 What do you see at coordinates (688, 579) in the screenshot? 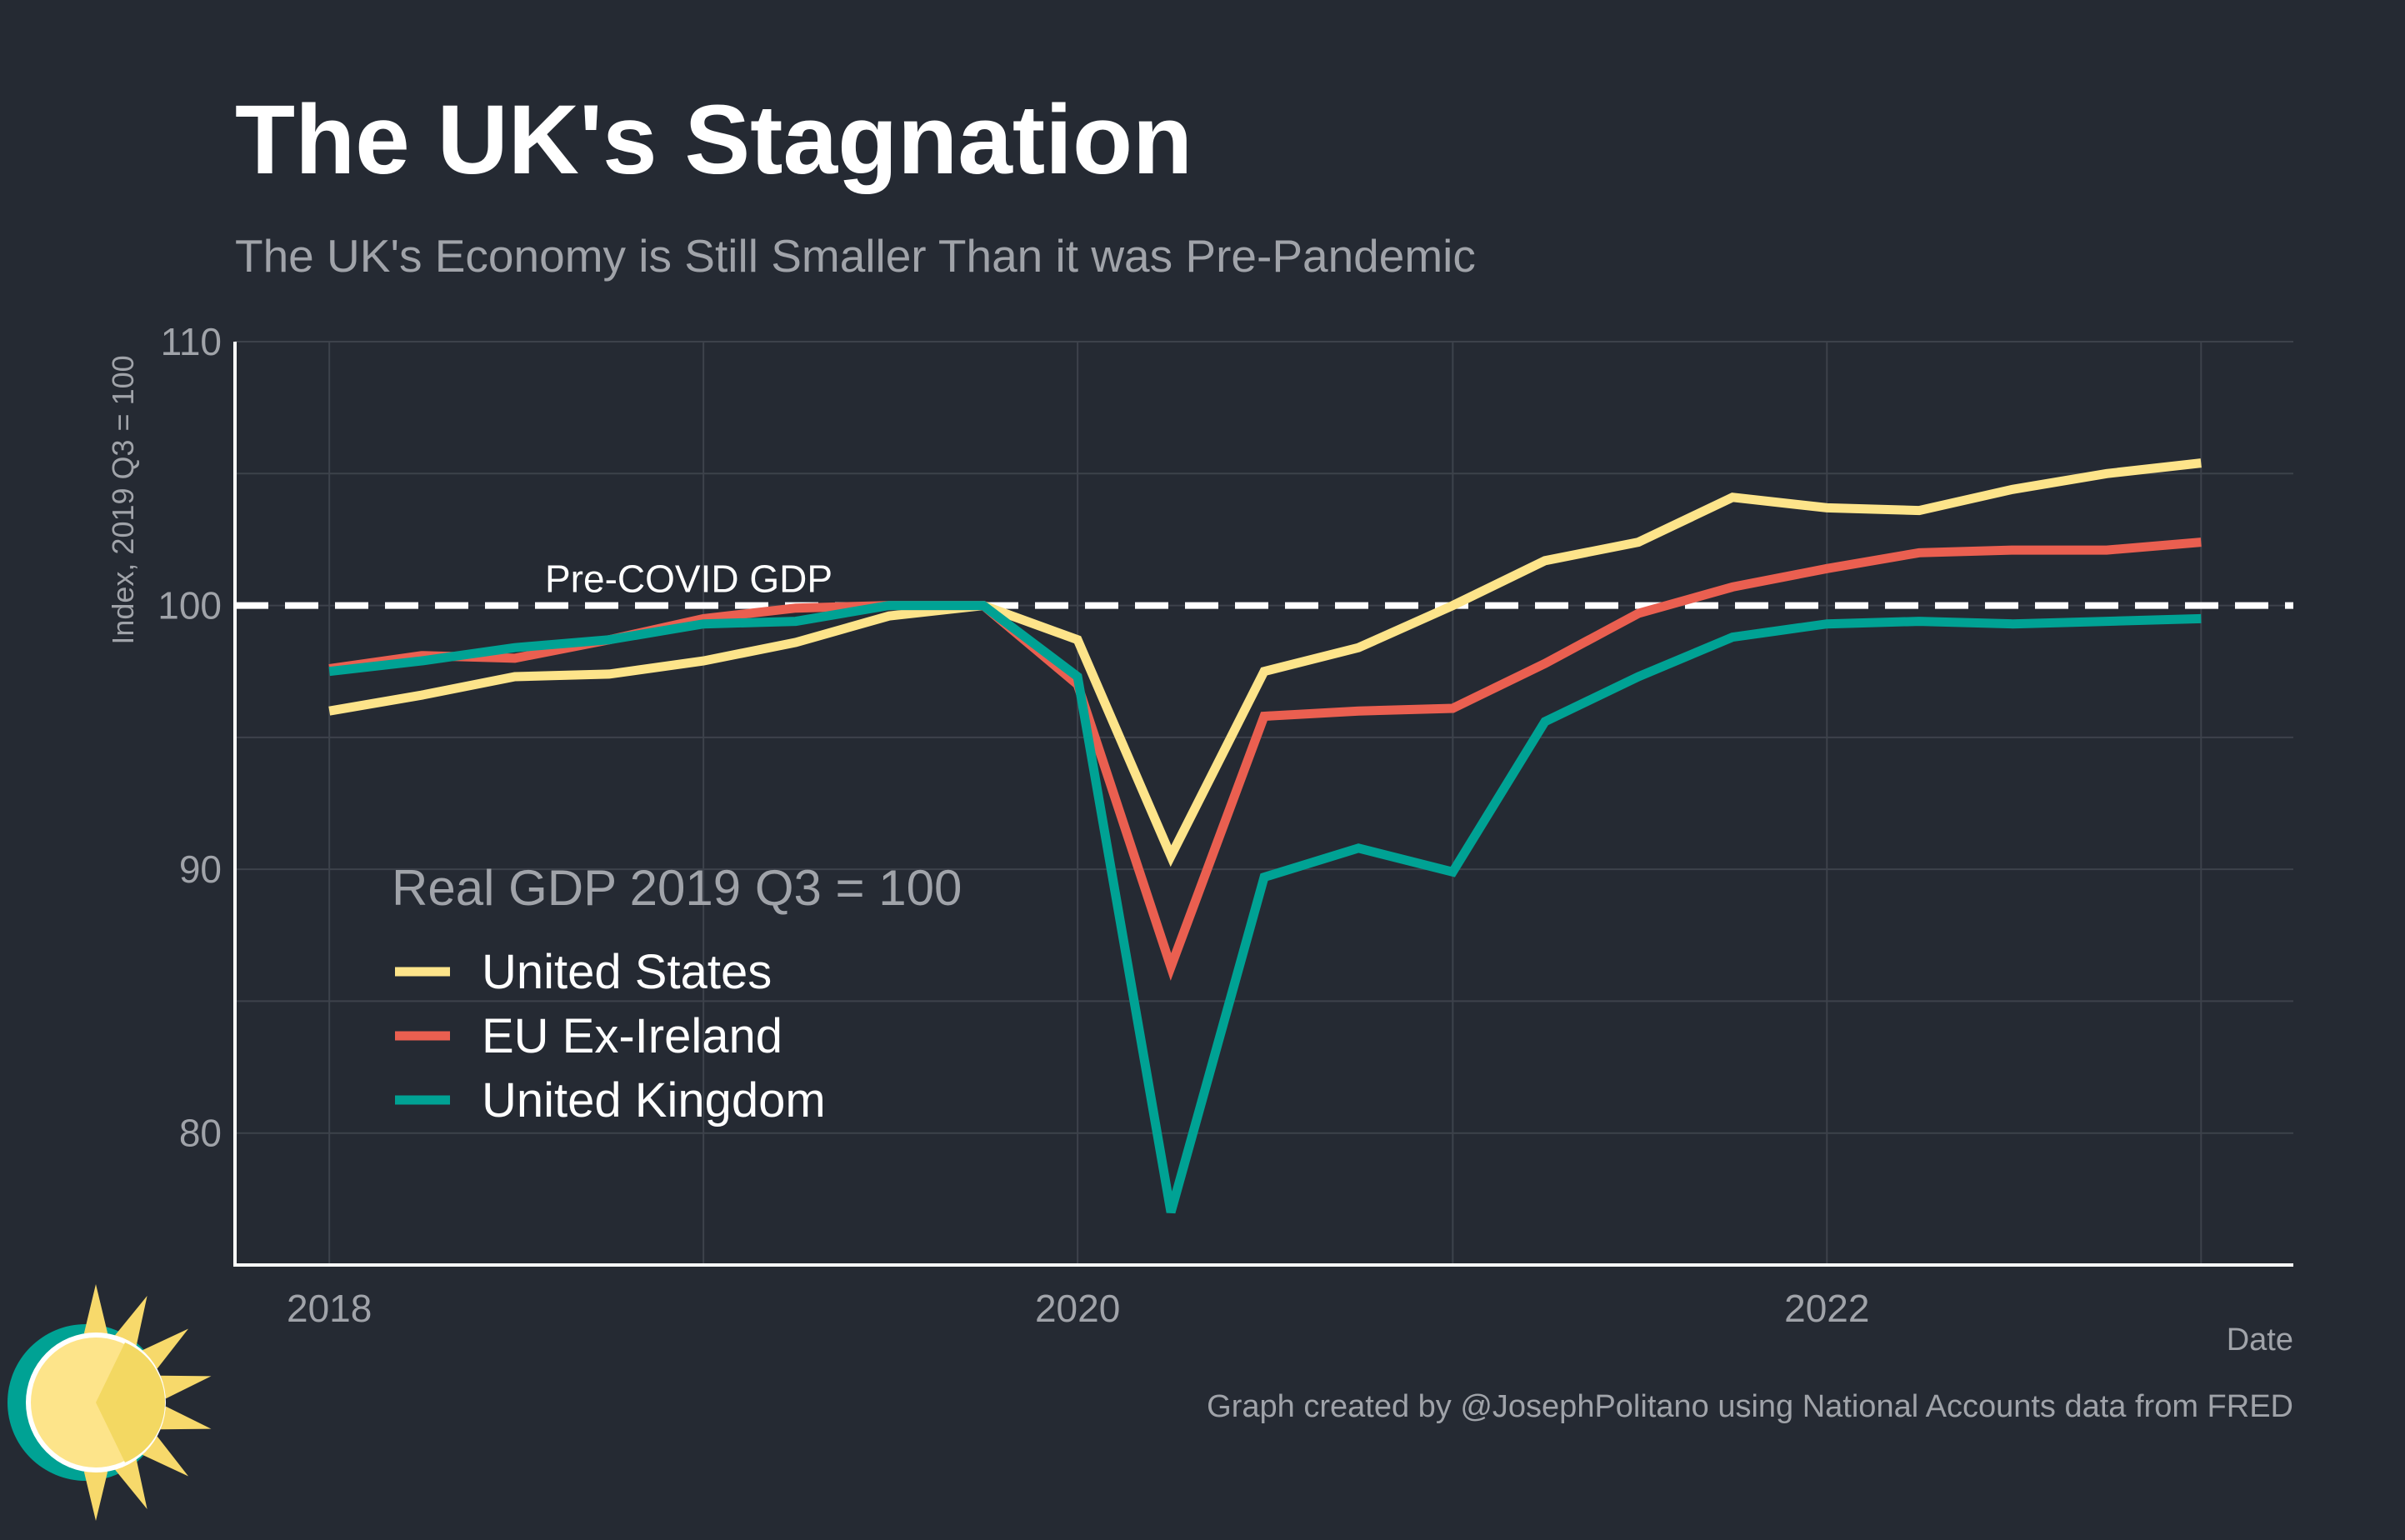
I see `reference-line-label: Pre-COVID GDP` at bounding box center [688, 579].